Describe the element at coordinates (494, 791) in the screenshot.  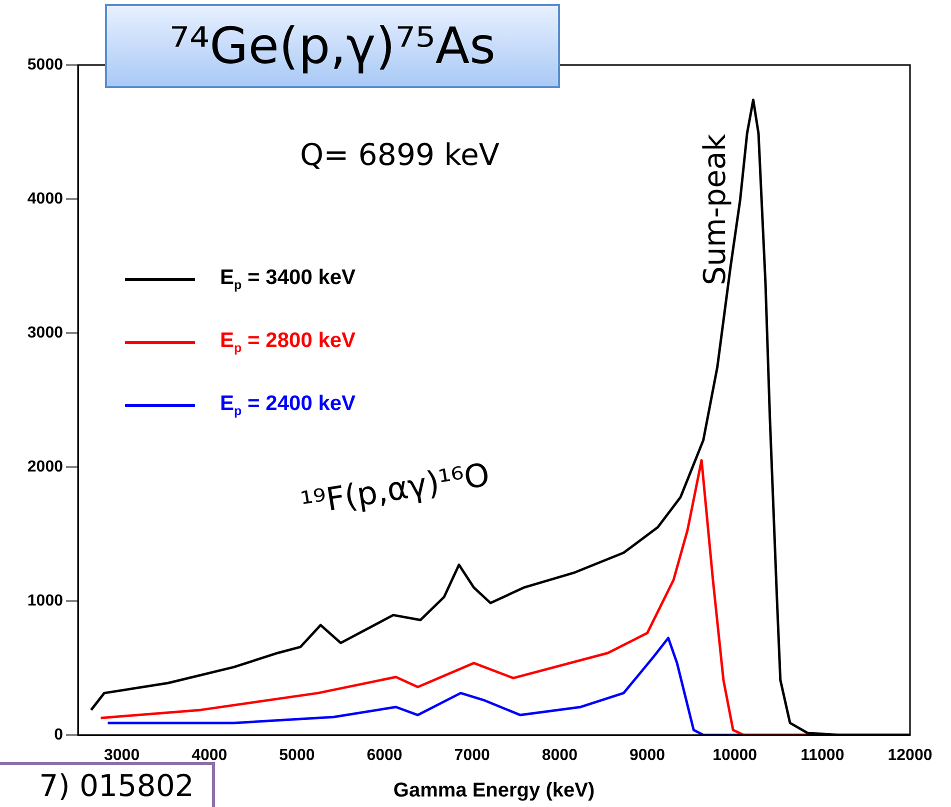
I see `x-axis-title: Gamma Energy (keV)` at that location.